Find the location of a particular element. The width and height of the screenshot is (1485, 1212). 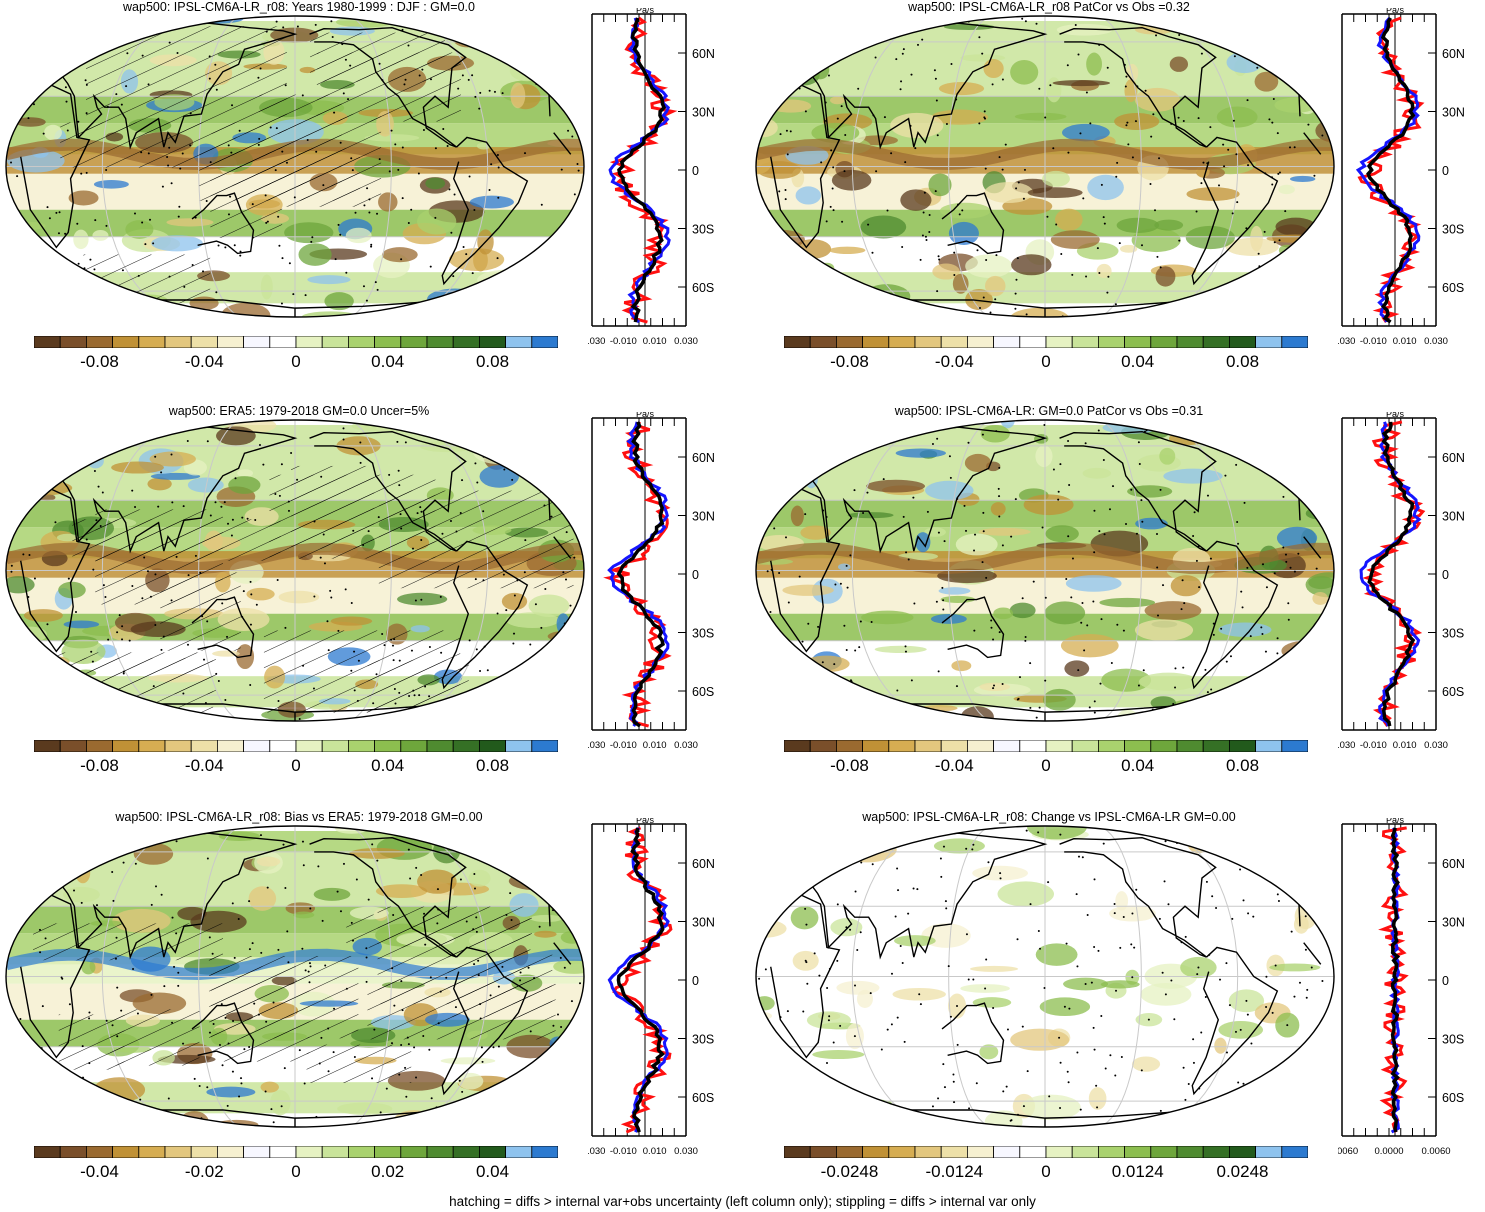

profile-x-label: 0.030 is located at coordinates (686, 1151).